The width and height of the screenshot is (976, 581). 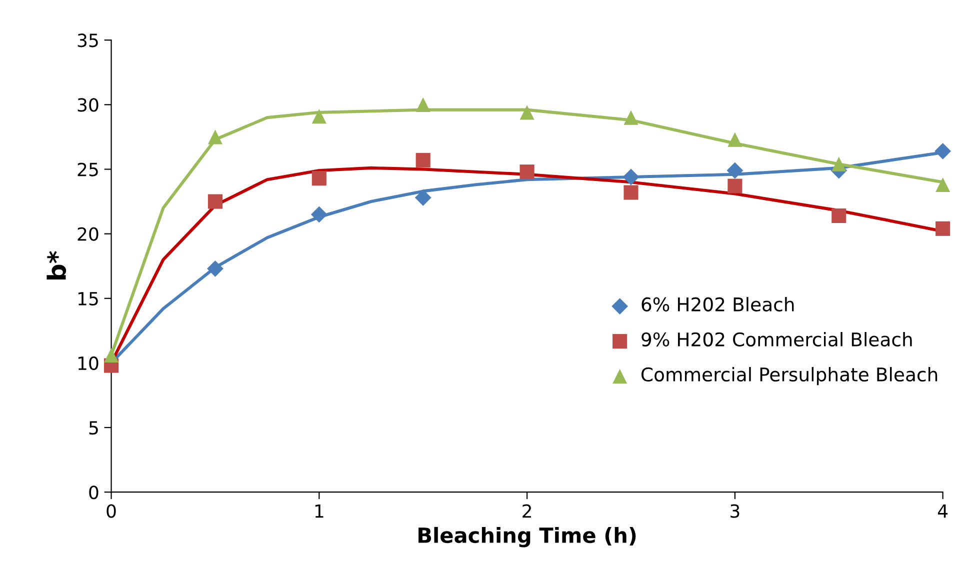 I want to click on y-tick-label: 20, so click(x=88, y=234).